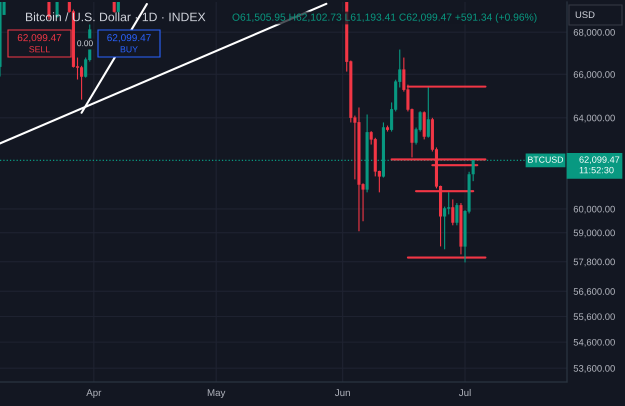 The width and height of the screenshot is (625, 406). Describe the element at coordinates (342, 392) in the screenshot. I see `x-tick-label: Jun` at that location.